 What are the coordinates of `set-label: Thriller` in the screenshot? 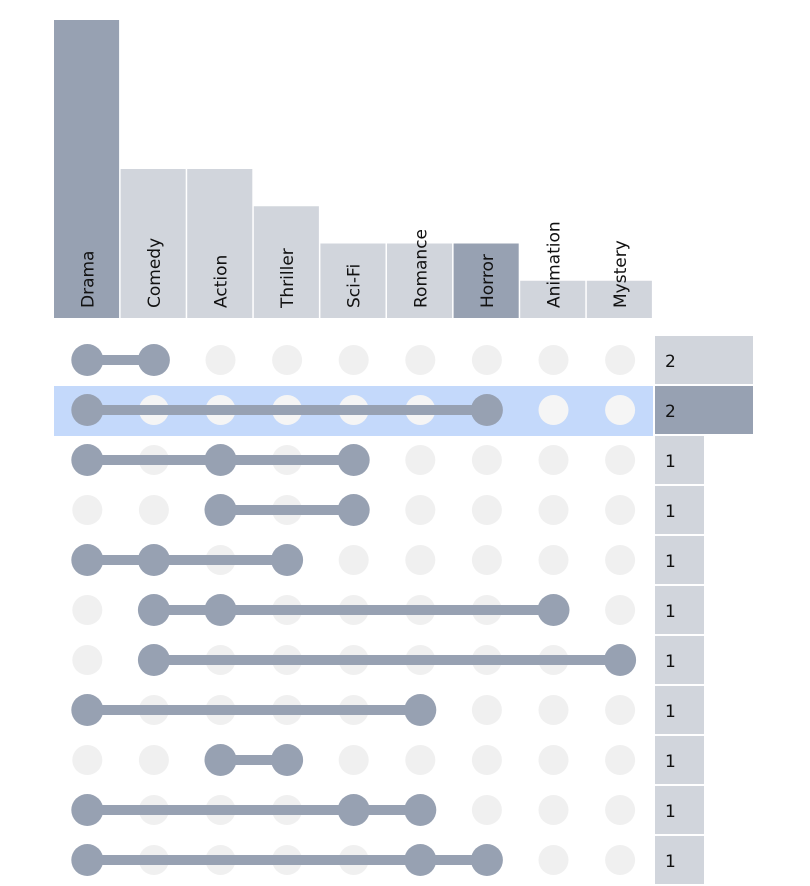 It's located at (288, 278).